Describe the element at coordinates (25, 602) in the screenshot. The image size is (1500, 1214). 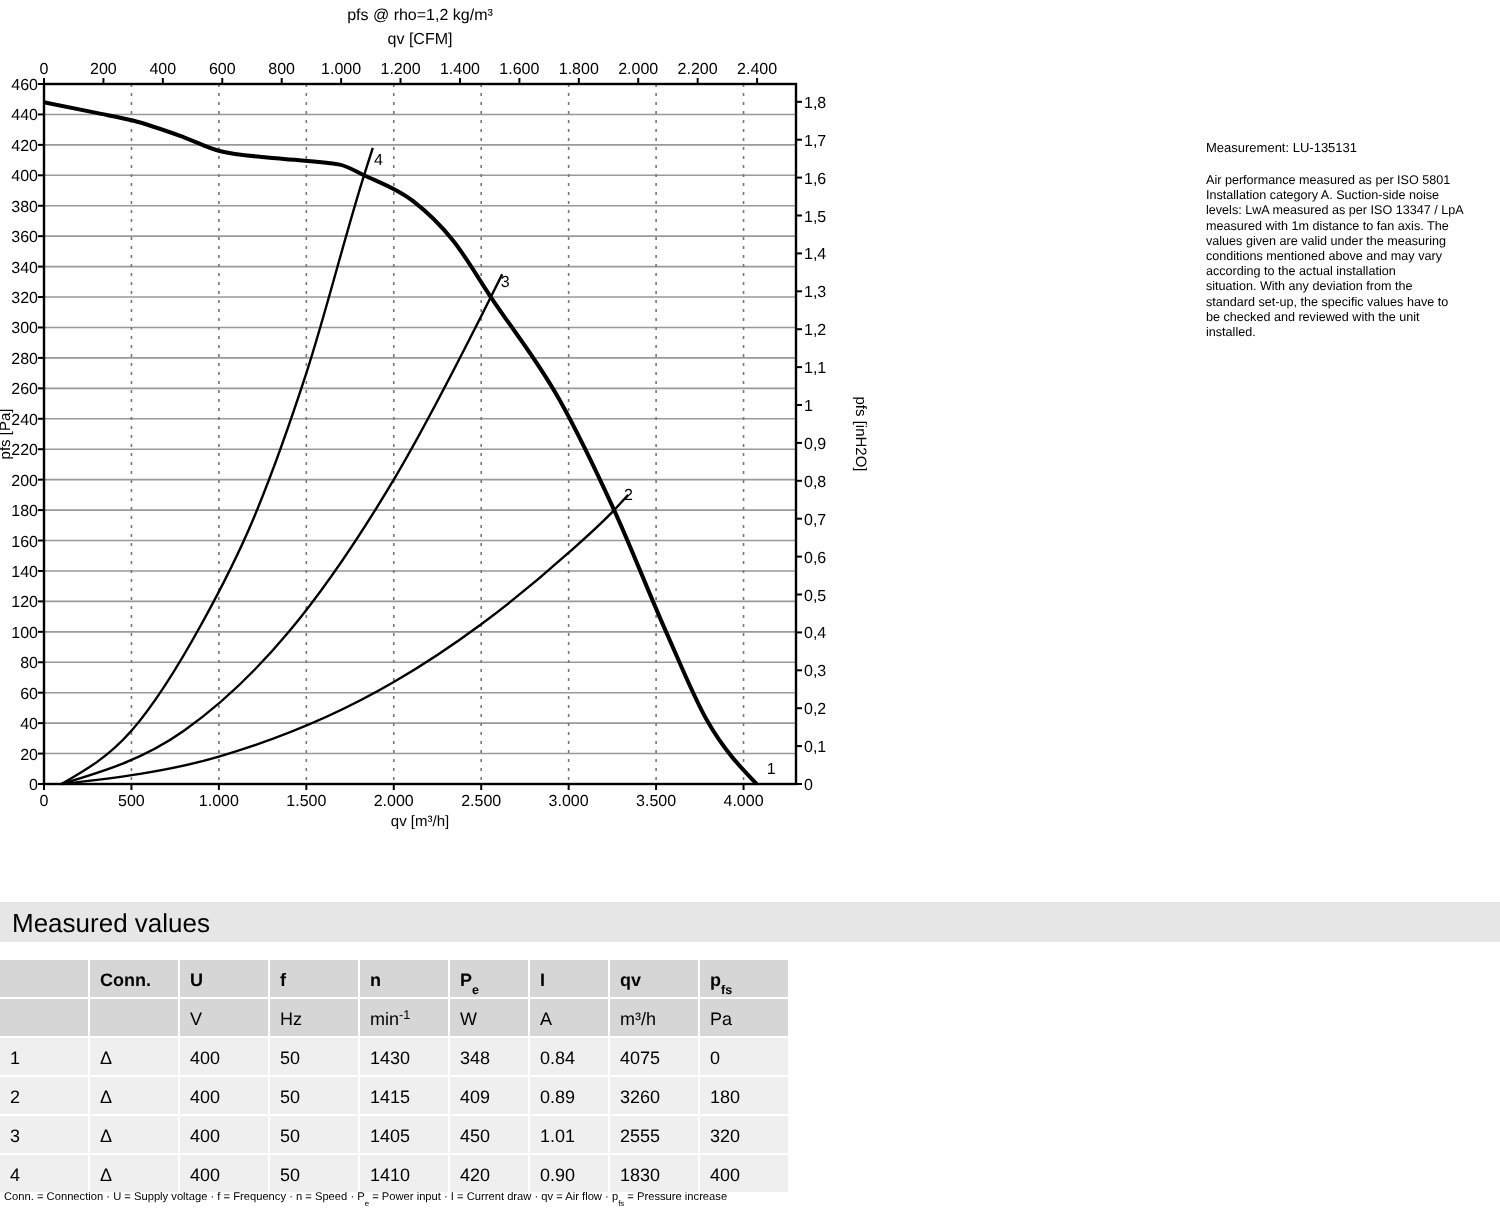
I see `y-tick-label: 120` at that location.